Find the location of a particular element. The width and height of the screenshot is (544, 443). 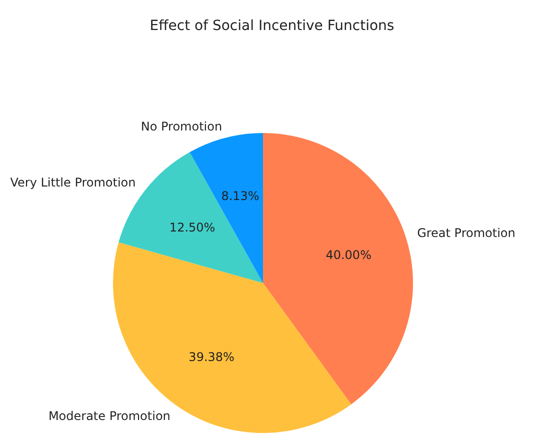

data-label: 40.00% is located at coordinates (349, 255).